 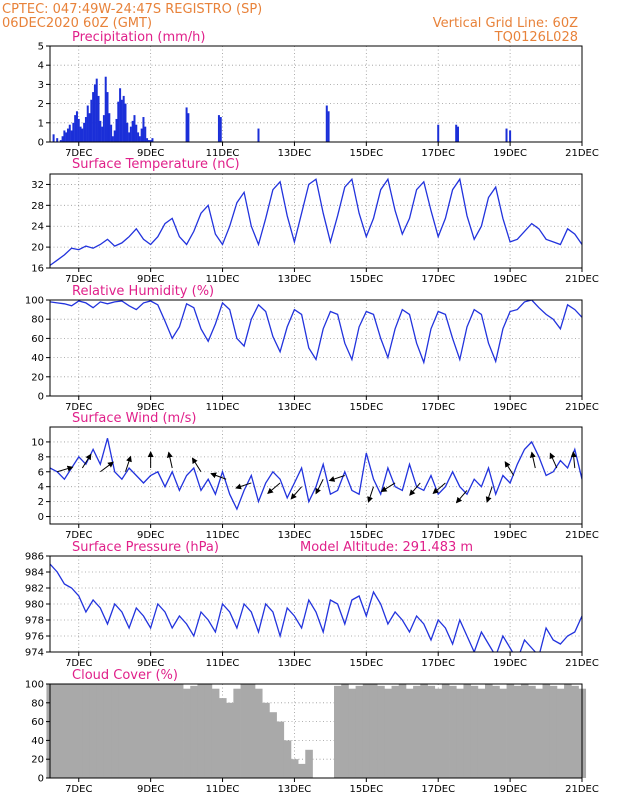 I want to click on pressure-title: Surface Pressure (hPa), so click(x=145, y=547).